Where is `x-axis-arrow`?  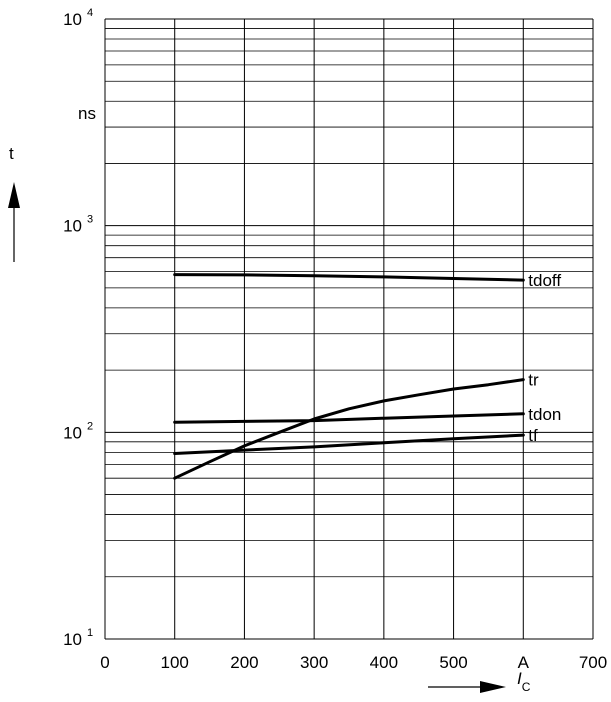
x-axis-arrow is located at coordinates (467, 687).